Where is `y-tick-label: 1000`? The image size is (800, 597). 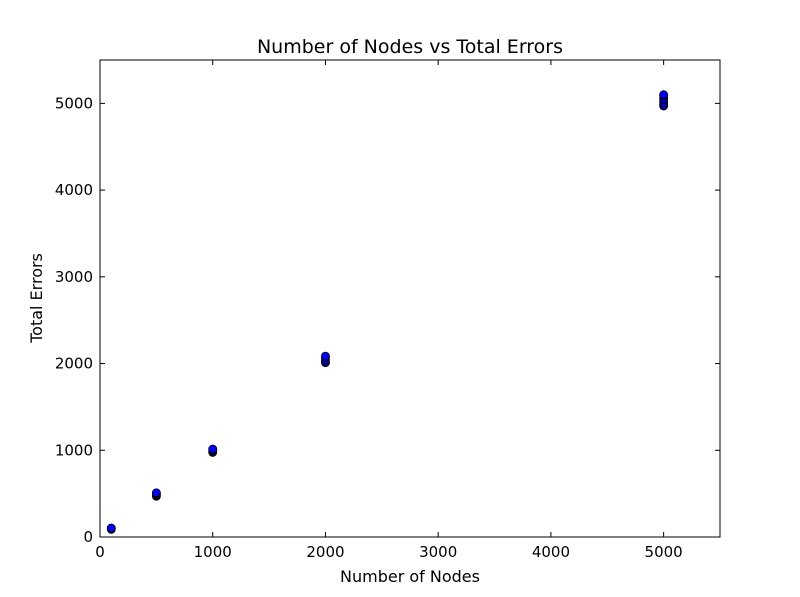
y-tick-label: 1000 is located at coordinates (74, 450).